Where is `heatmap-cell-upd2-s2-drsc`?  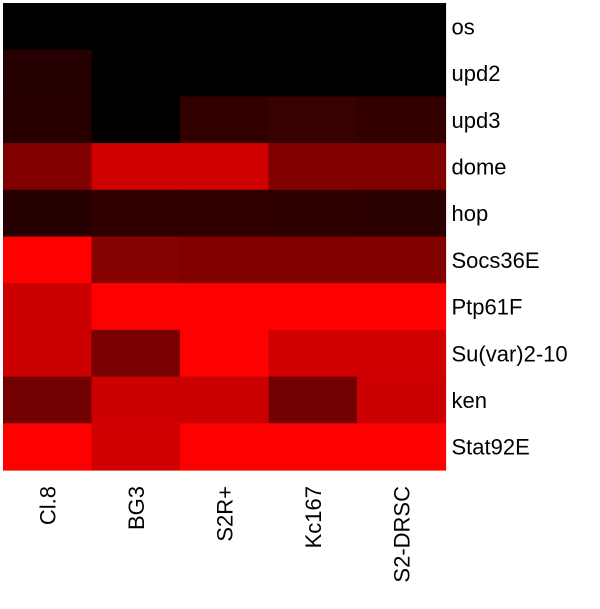
heatmap-cell-upd2-s2-drsc is located at coordinates (402, 73).